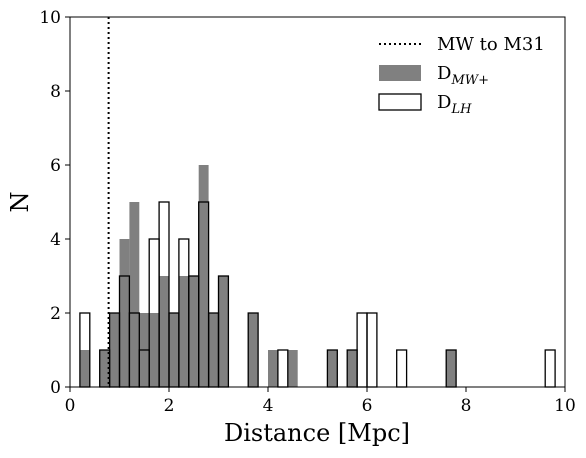 This screenshot has width=586, height=458. I want to click on legend-label-1: DMW+, so click(463, 75).